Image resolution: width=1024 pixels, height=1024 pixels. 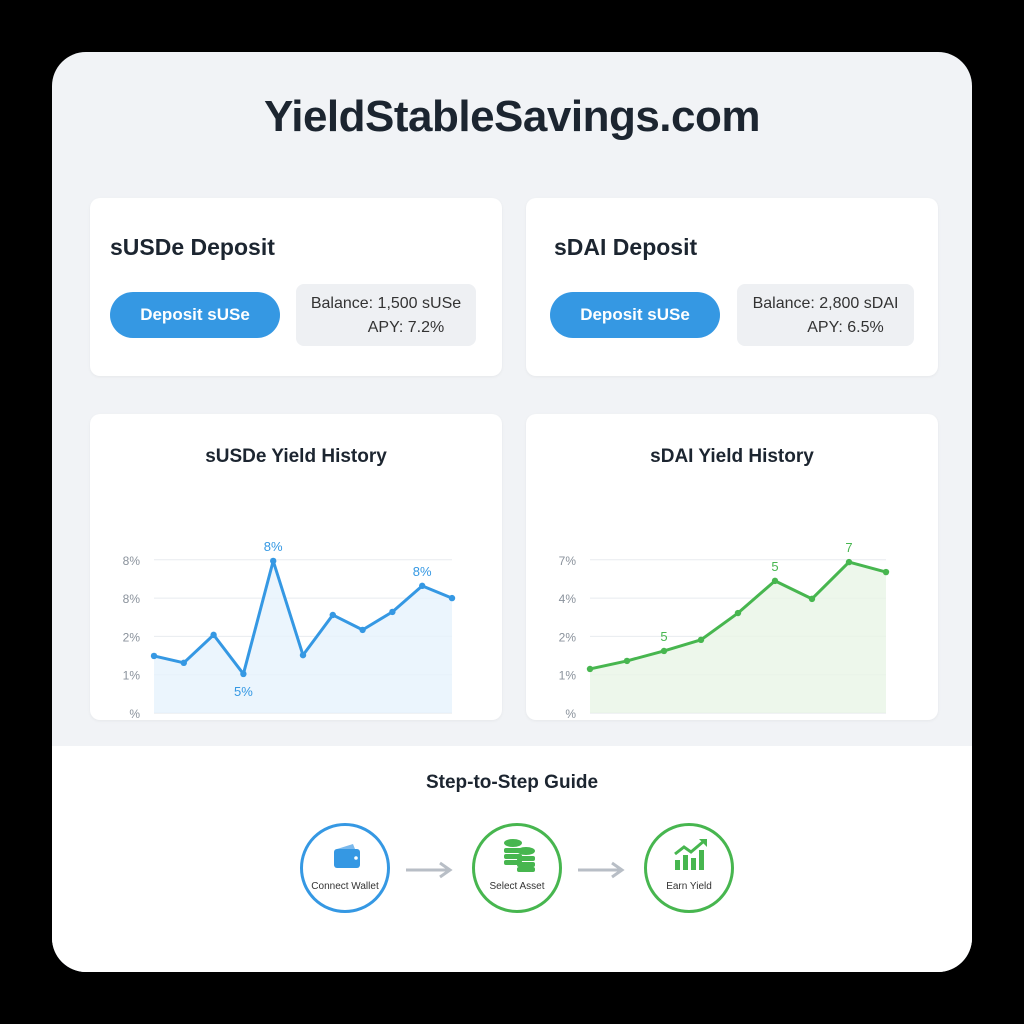 What do you see at coordinates (568, 599) in the screenshot?
I see `y-tick-label: 4%` at bounding box center [568, 599].